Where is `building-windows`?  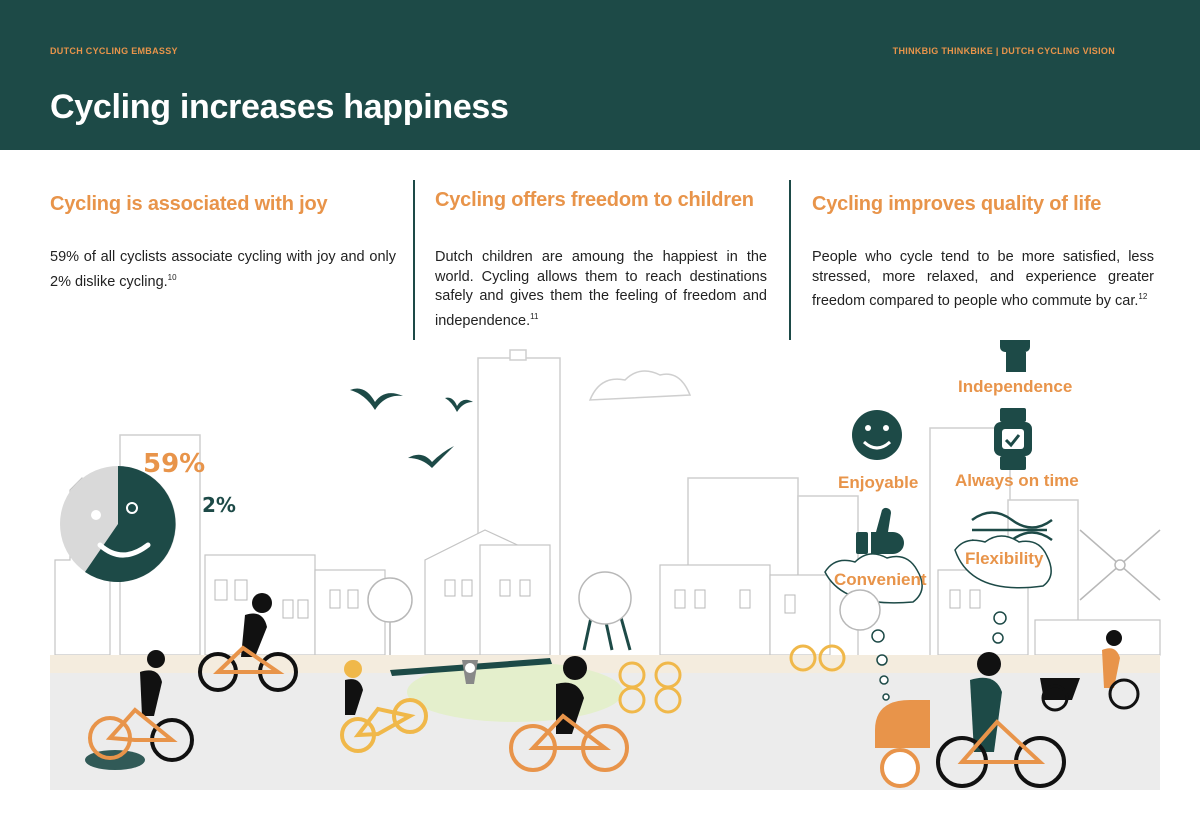
building-windows is located at coordinates (597, 599).